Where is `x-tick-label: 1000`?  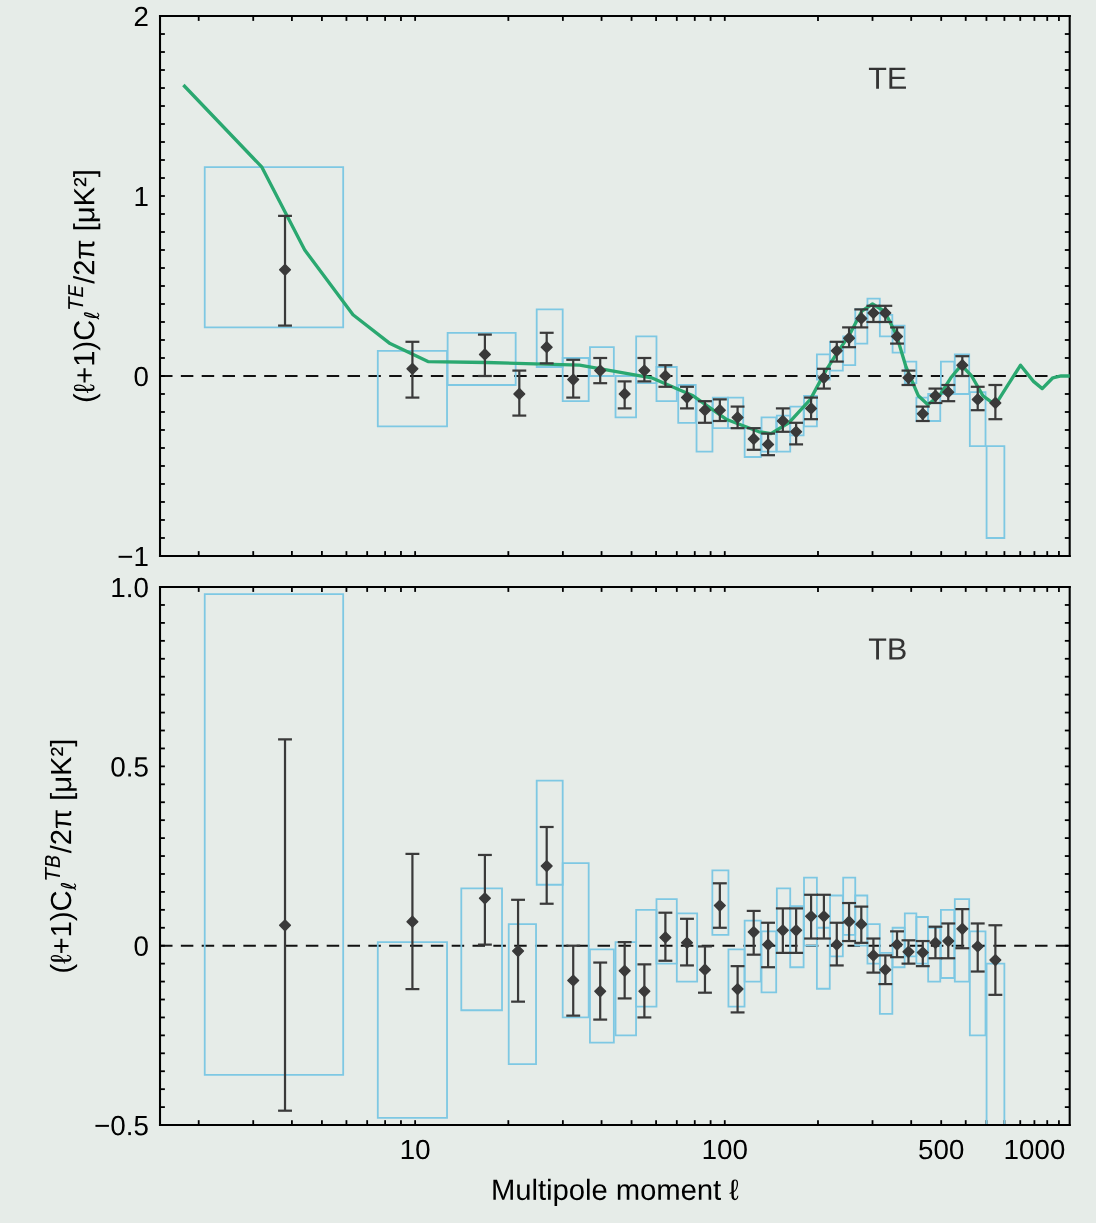 x-tick-label: 1000 is located at coordinates (1035, 1149).